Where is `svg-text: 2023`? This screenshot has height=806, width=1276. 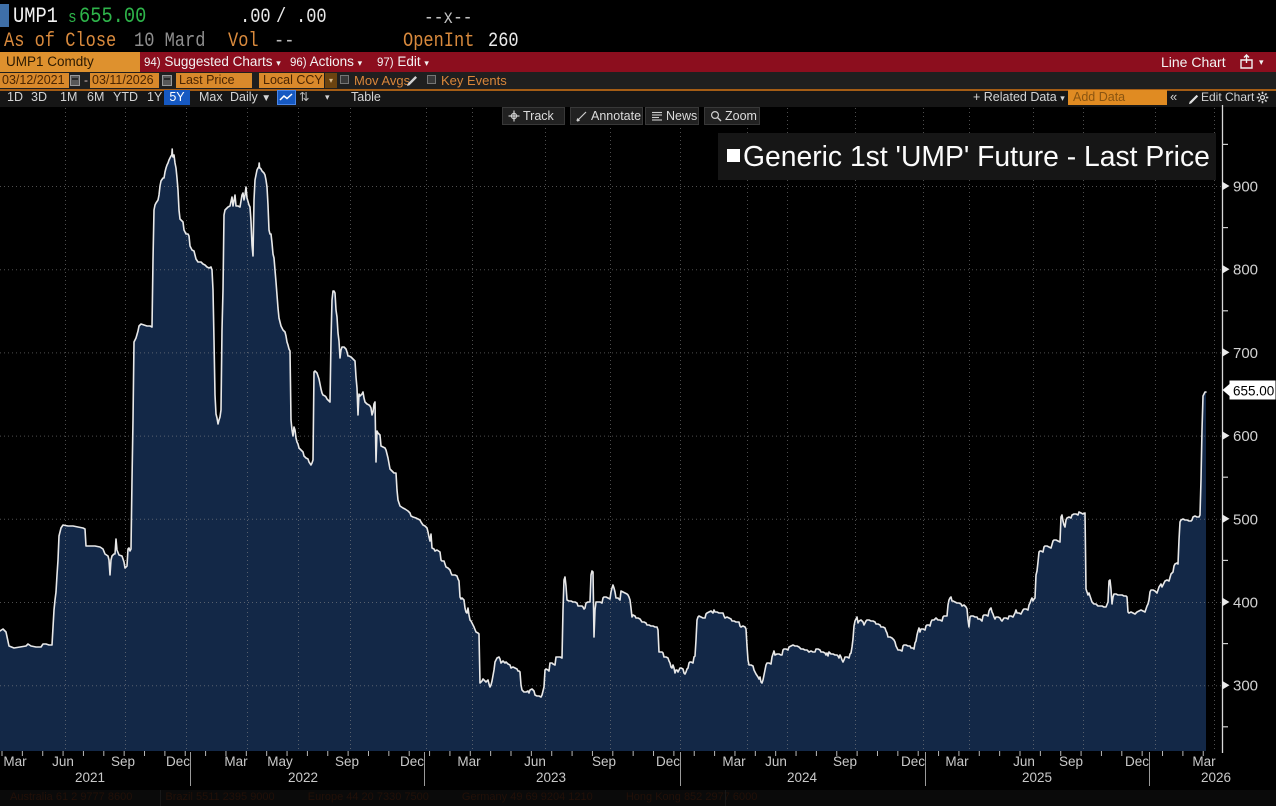
svg-text: 2023 is located at coordinates (551, 777).